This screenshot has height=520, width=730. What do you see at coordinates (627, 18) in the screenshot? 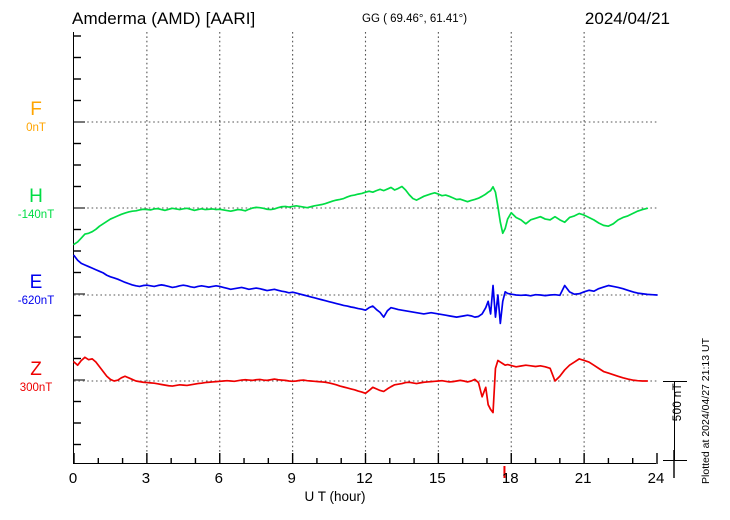
I see `observation-date: 2024/04/21` at bounding box center [627, 18].